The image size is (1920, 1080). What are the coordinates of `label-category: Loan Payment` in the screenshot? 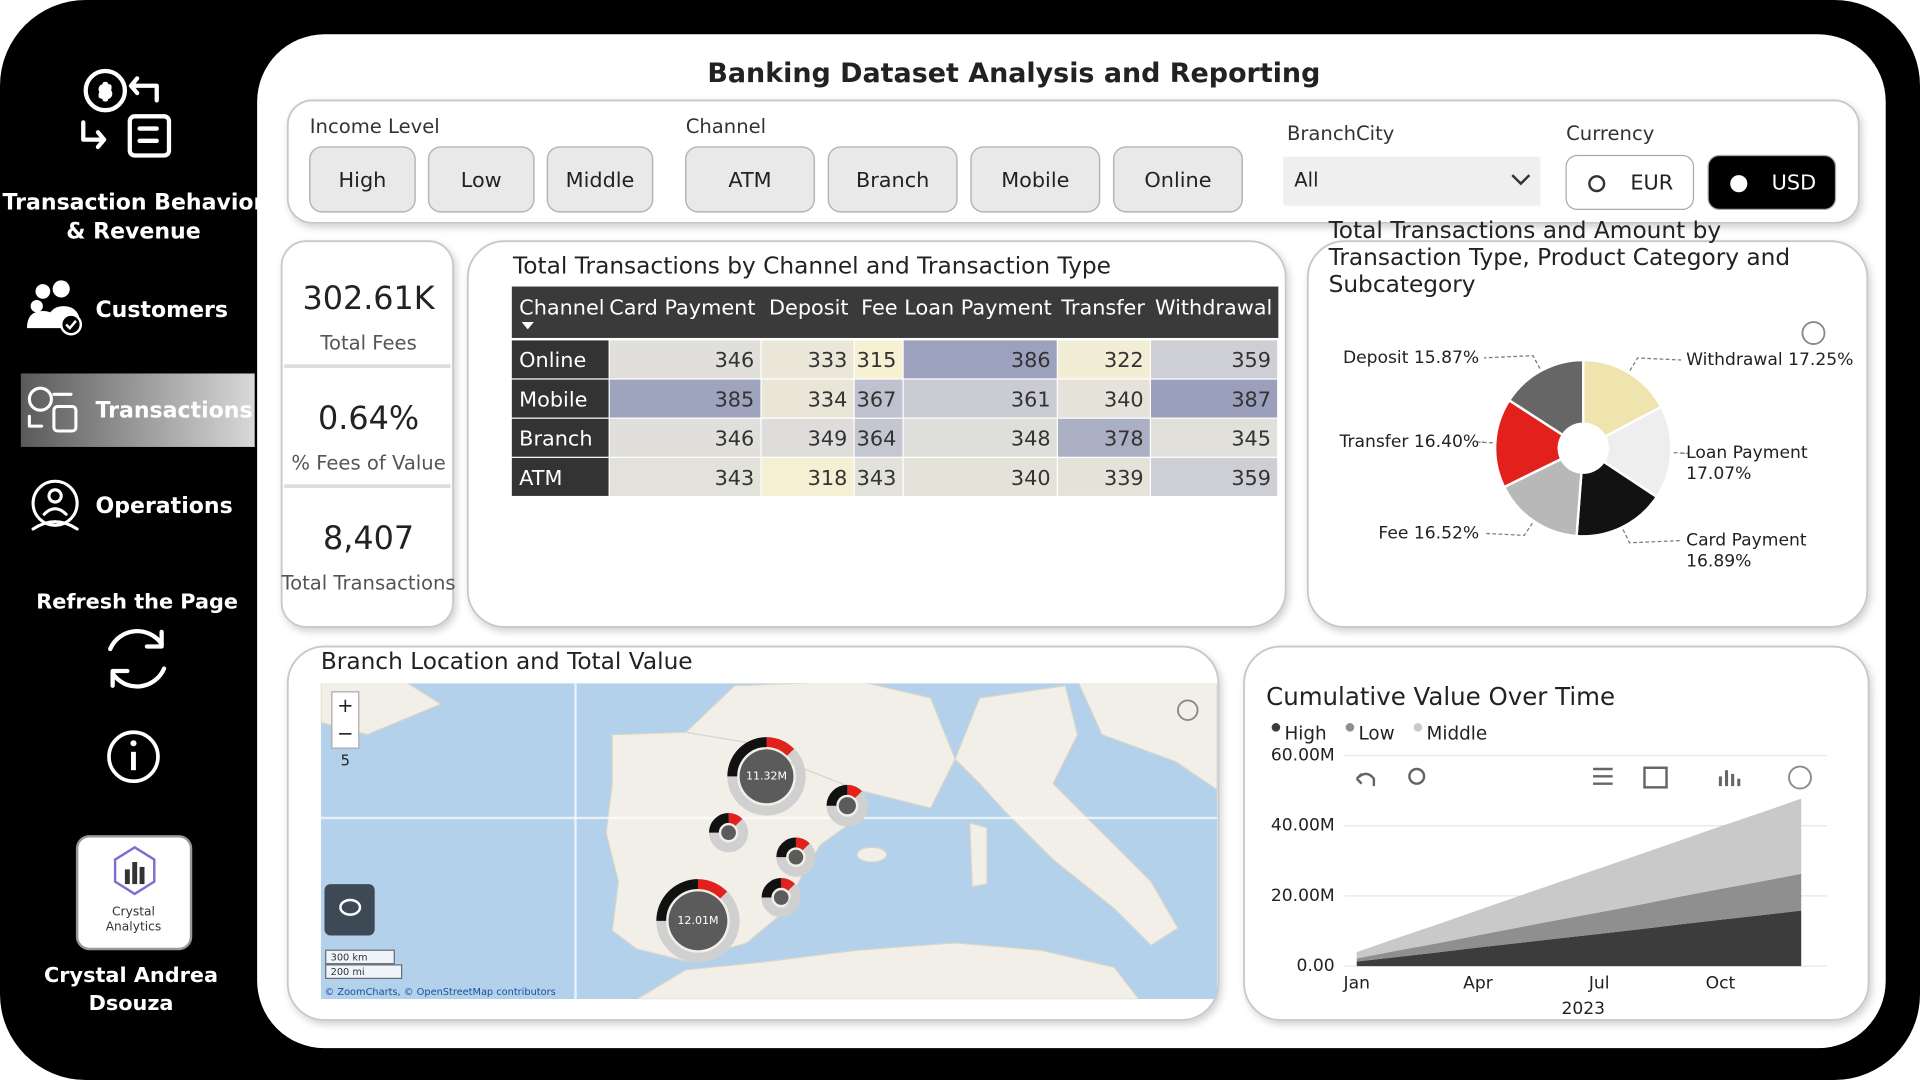 It's located at (1747, 453).